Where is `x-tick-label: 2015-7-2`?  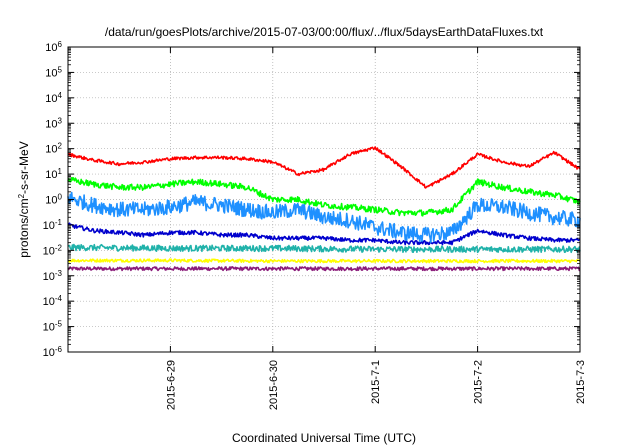
x-tick-label: 2015-7-2 is located at coordinates (479, 382).